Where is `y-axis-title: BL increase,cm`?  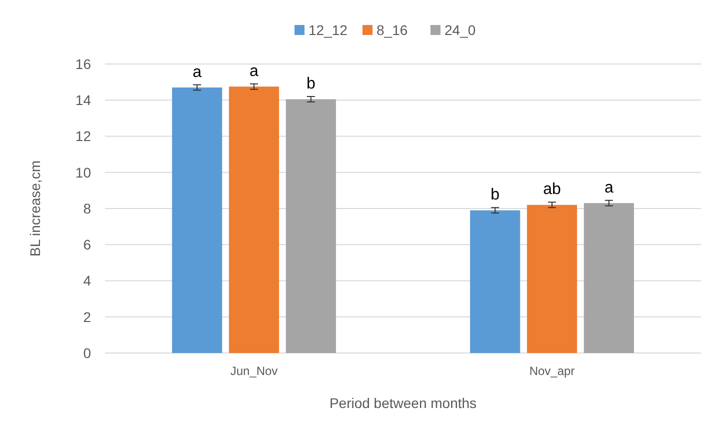 y-axis-title: BL increase,cm is located at coordinates (35, 208).